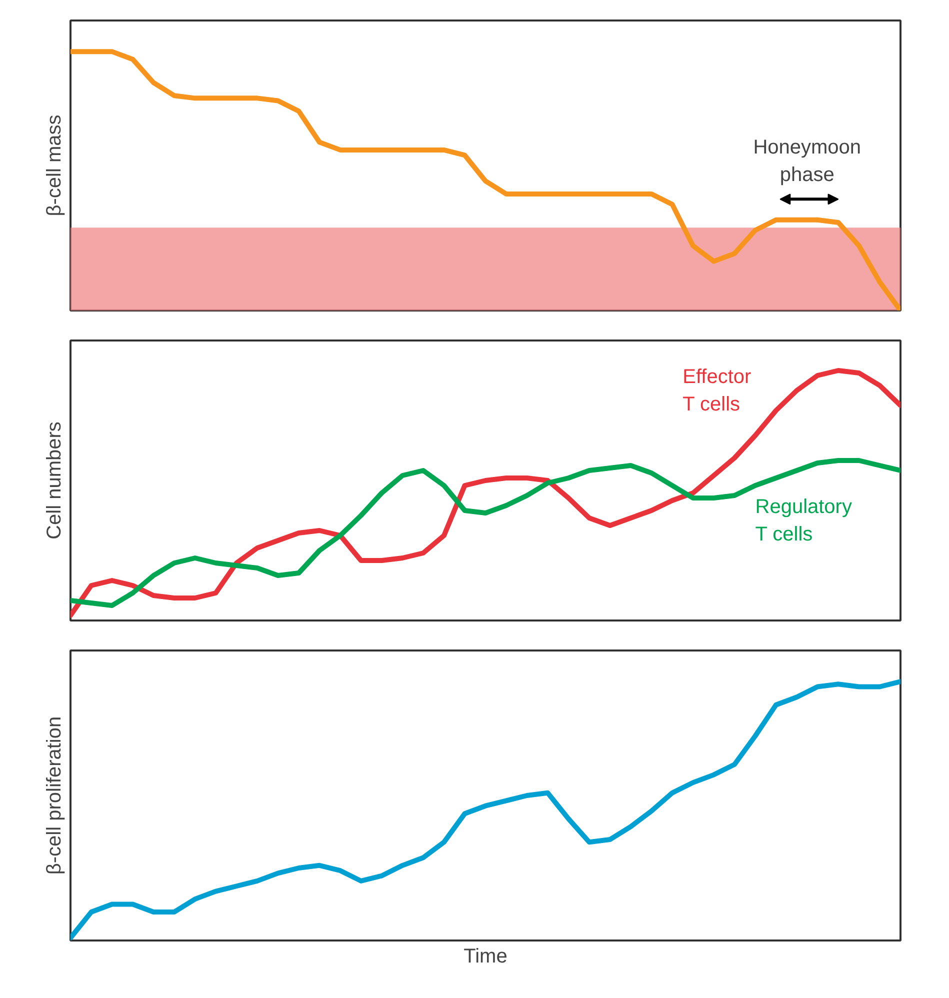  What do you see at coordinates (55, 795) in the screenshot?
I see `y-axis-title: β-cell proliferation` at bounding box center [55, 795].